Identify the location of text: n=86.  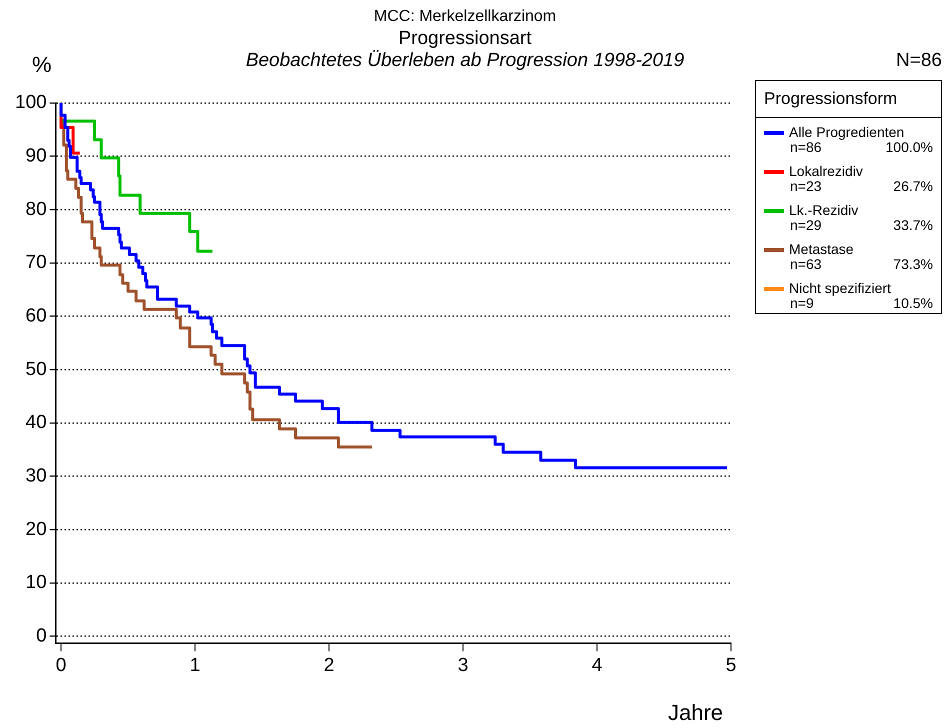
(806, 147).